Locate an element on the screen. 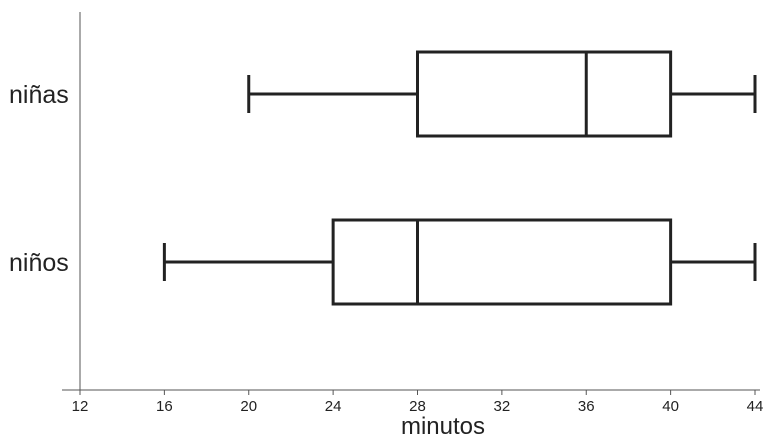  category-label: niños is located at coordinates (39, 263).